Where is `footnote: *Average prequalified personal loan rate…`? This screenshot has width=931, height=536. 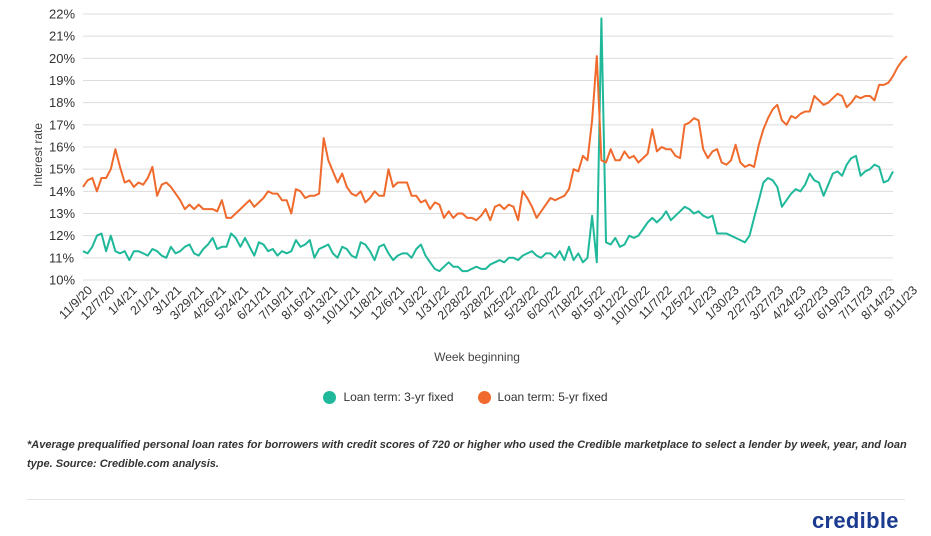
footnote: *Average prequalified personal loan rate… is located at coordinates (467, 454).